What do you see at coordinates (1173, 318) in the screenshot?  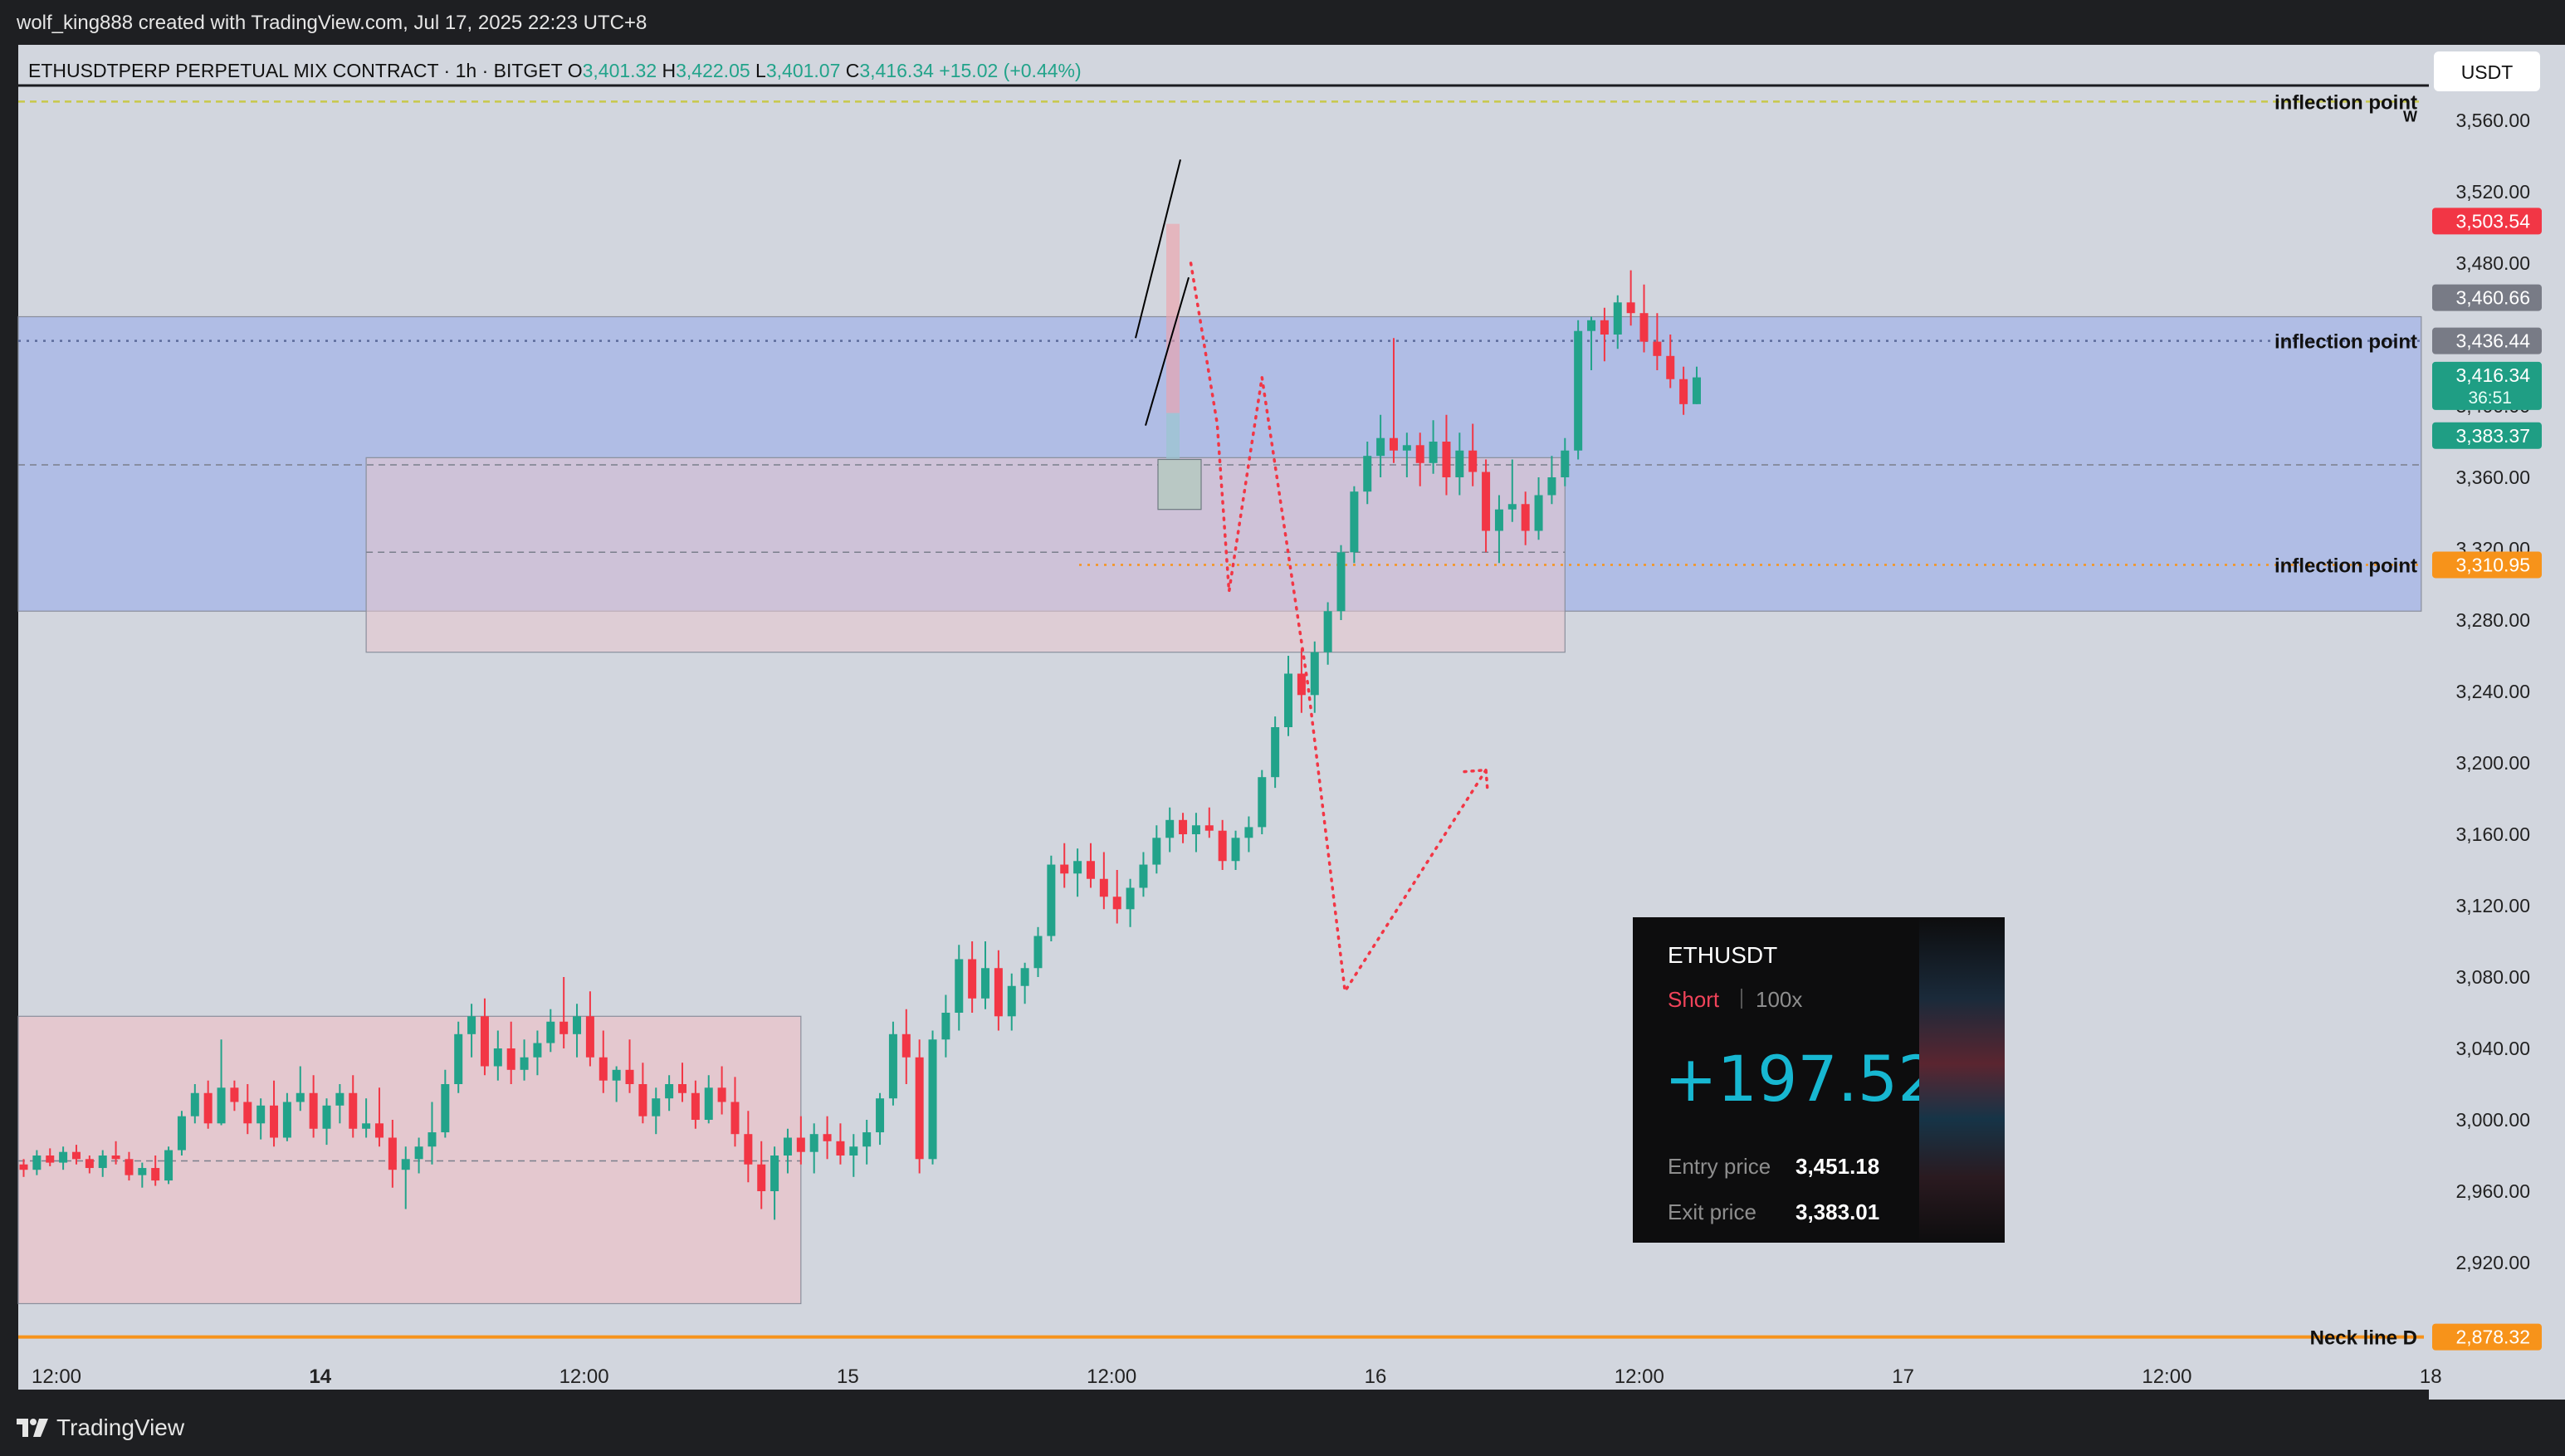 I see `short-risk-box` at bounding box center [1173, 318].